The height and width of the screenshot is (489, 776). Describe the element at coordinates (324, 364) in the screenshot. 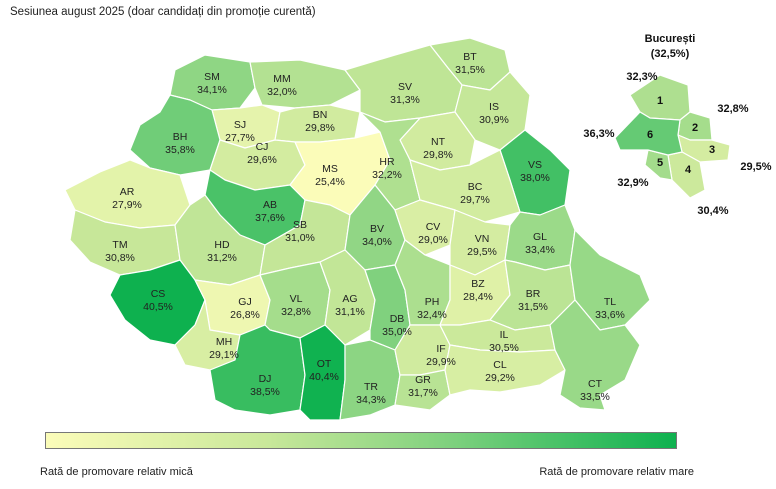

I see `county-code-OT: OT` at that location.